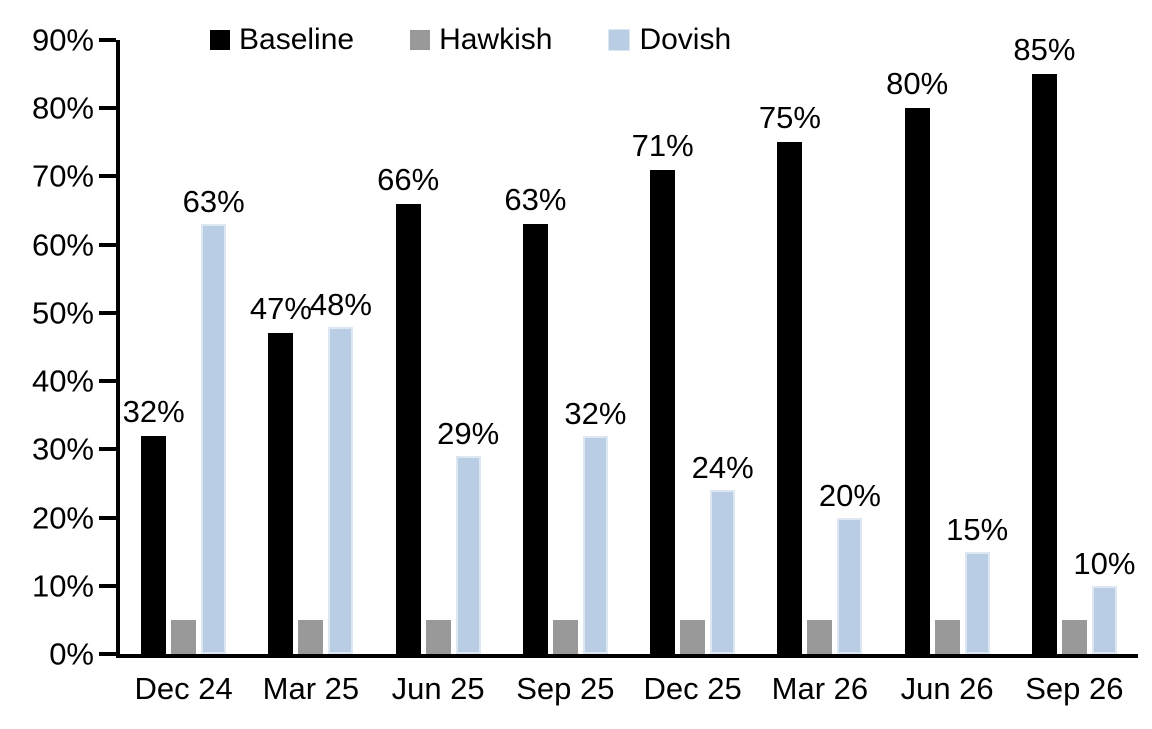 This screenshot has height=729, width=1152. I want to click on bar-group-sep-26: 85% 10%, so click(1074, 344).